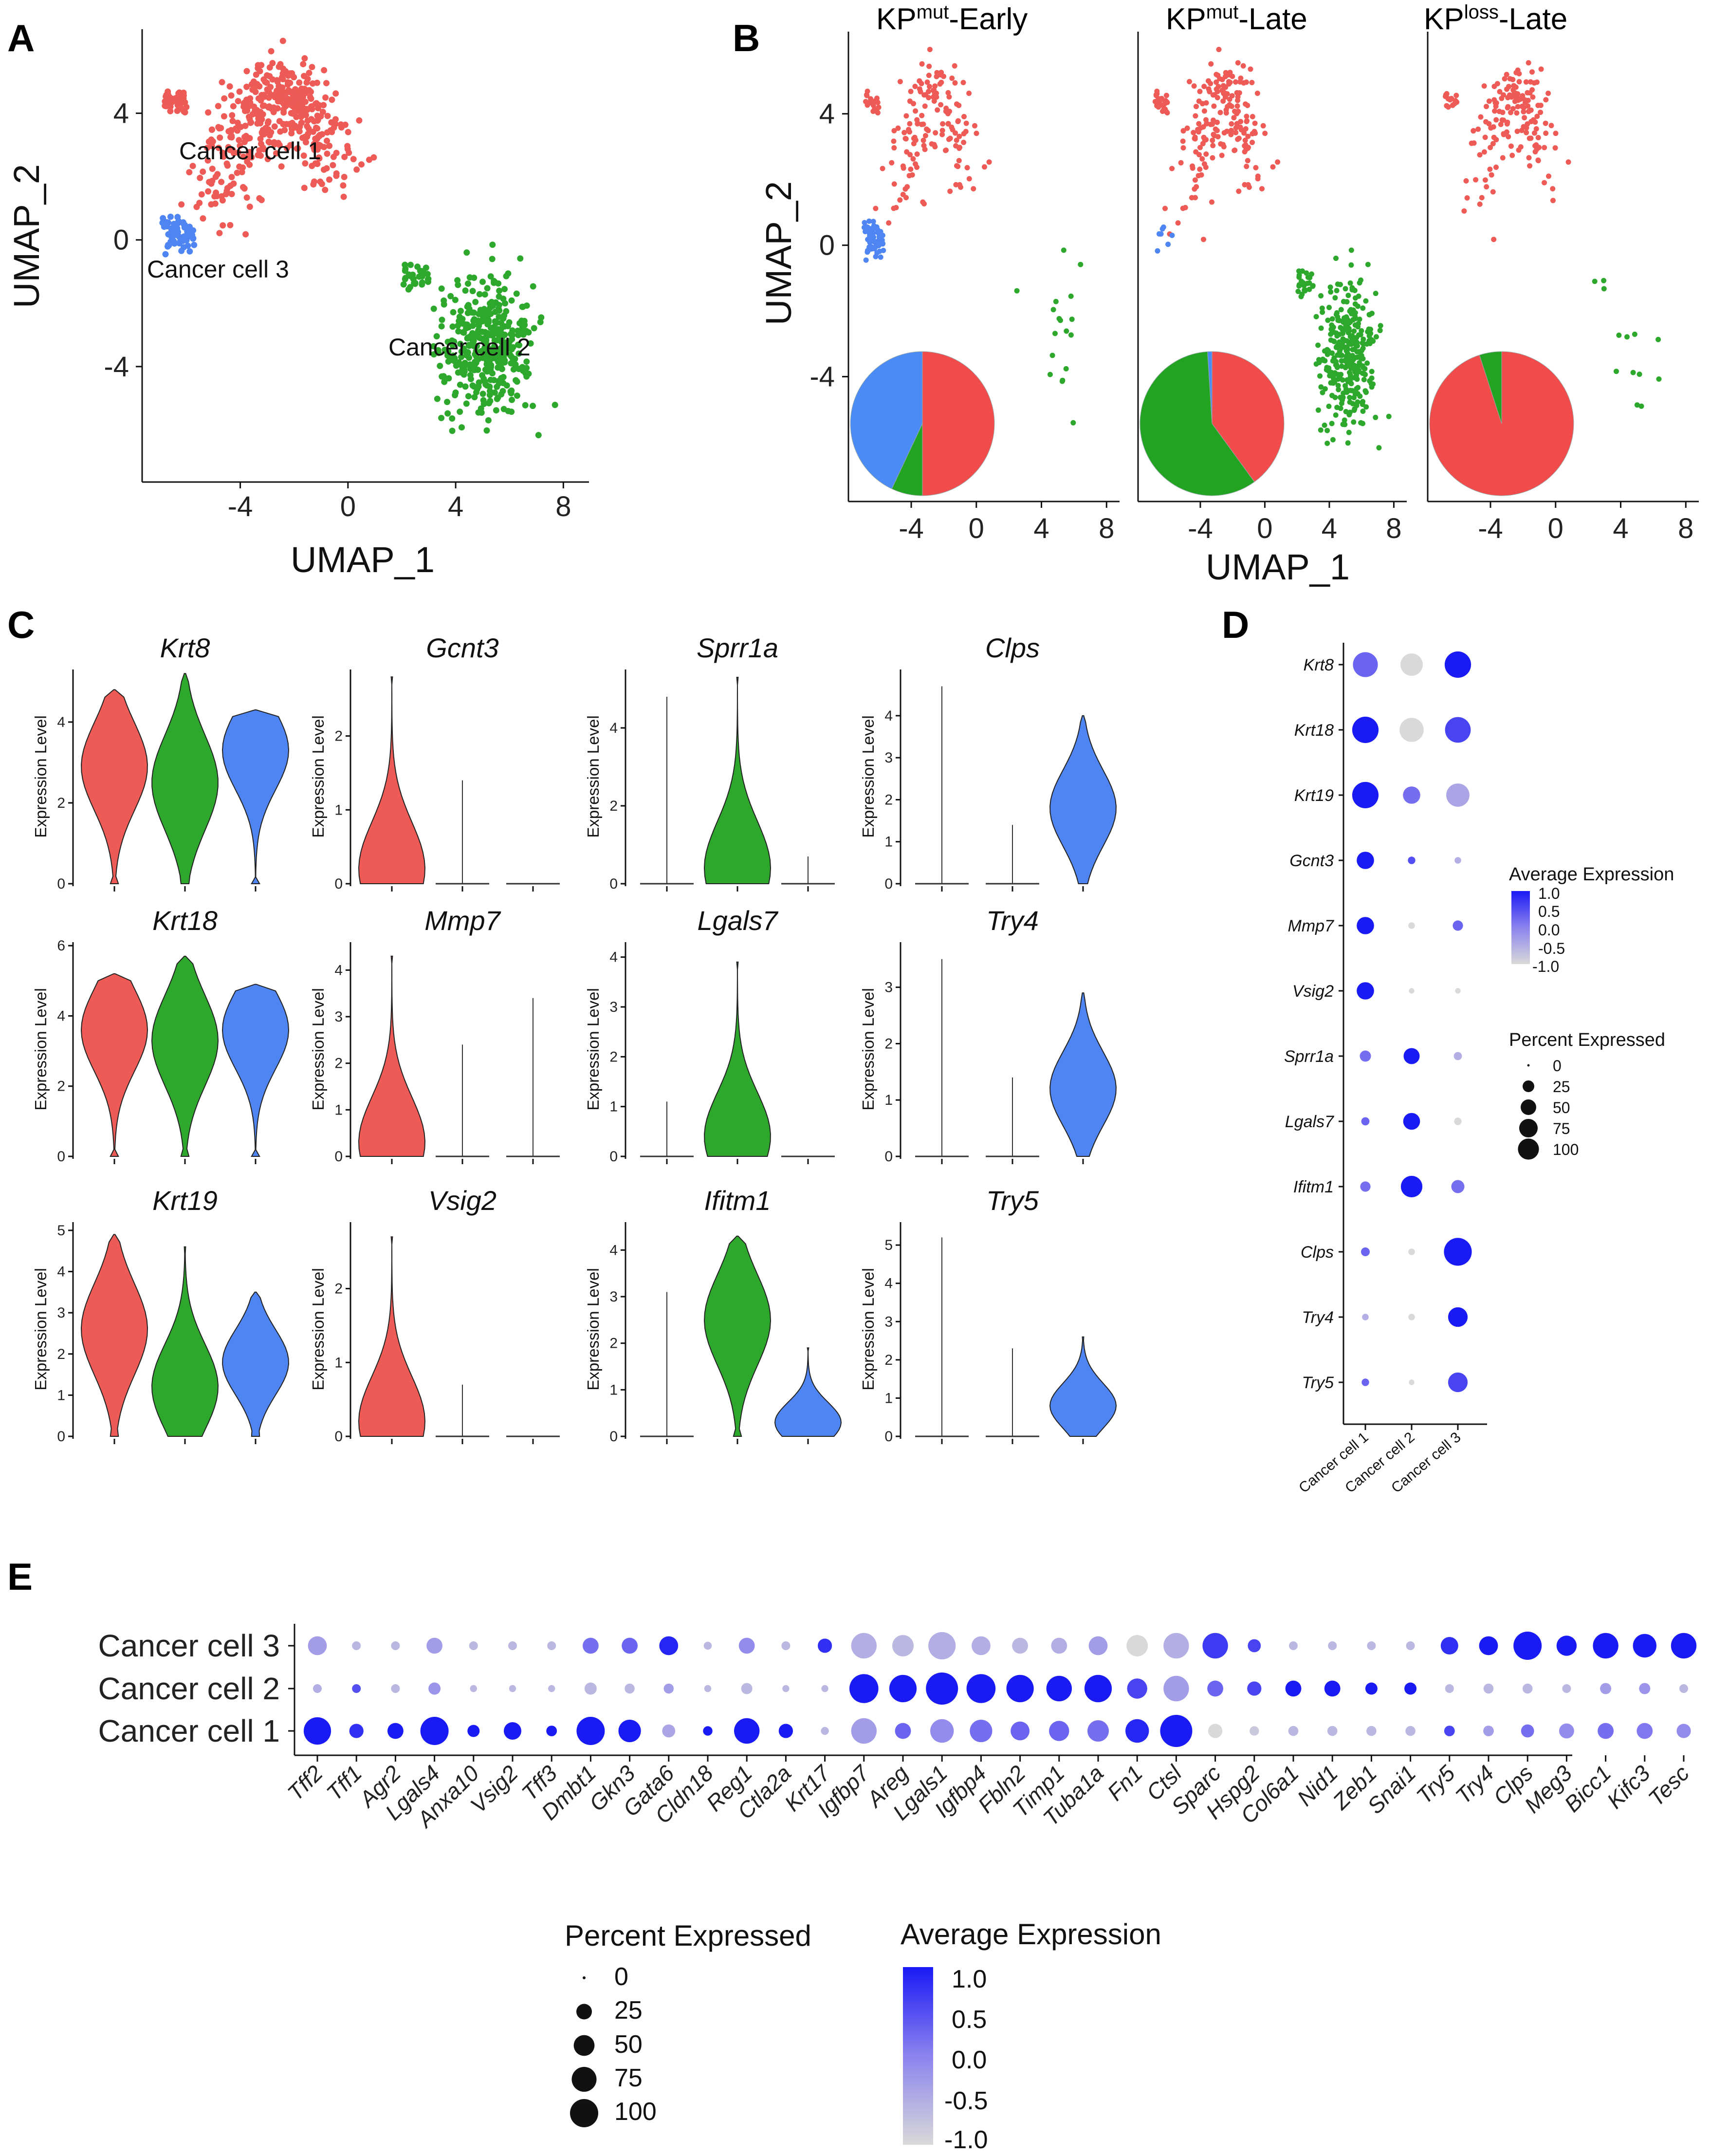 This screenshot has height=2156, width=1710. What do you see at coordinates (1587, 1789) in the screenshot?
I see `panel-e-gene-label: Bicc1` at bounding box center [1587, 1789].